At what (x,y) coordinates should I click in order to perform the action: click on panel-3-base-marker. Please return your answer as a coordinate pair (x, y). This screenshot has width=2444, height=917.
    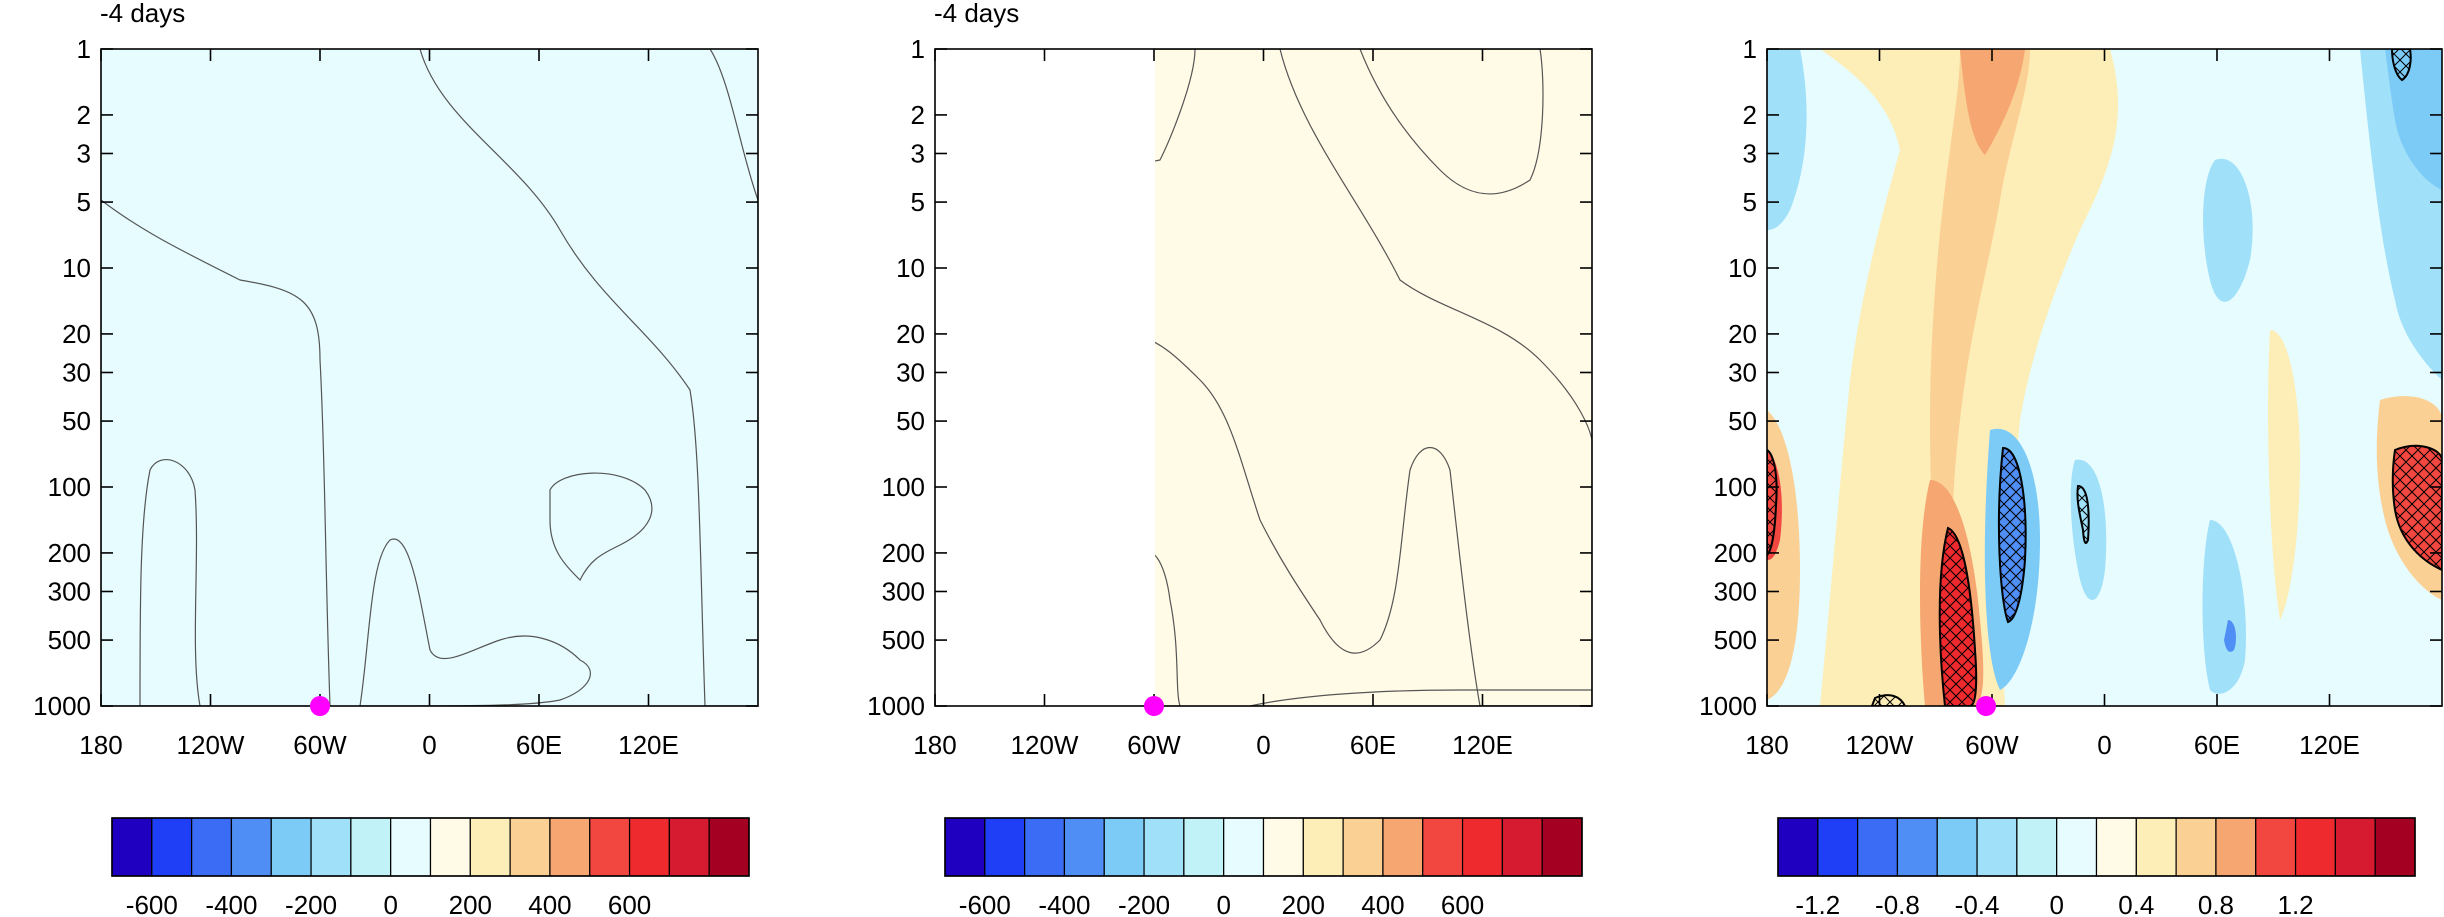
    Looking at the image, I should click on (1986, 706).